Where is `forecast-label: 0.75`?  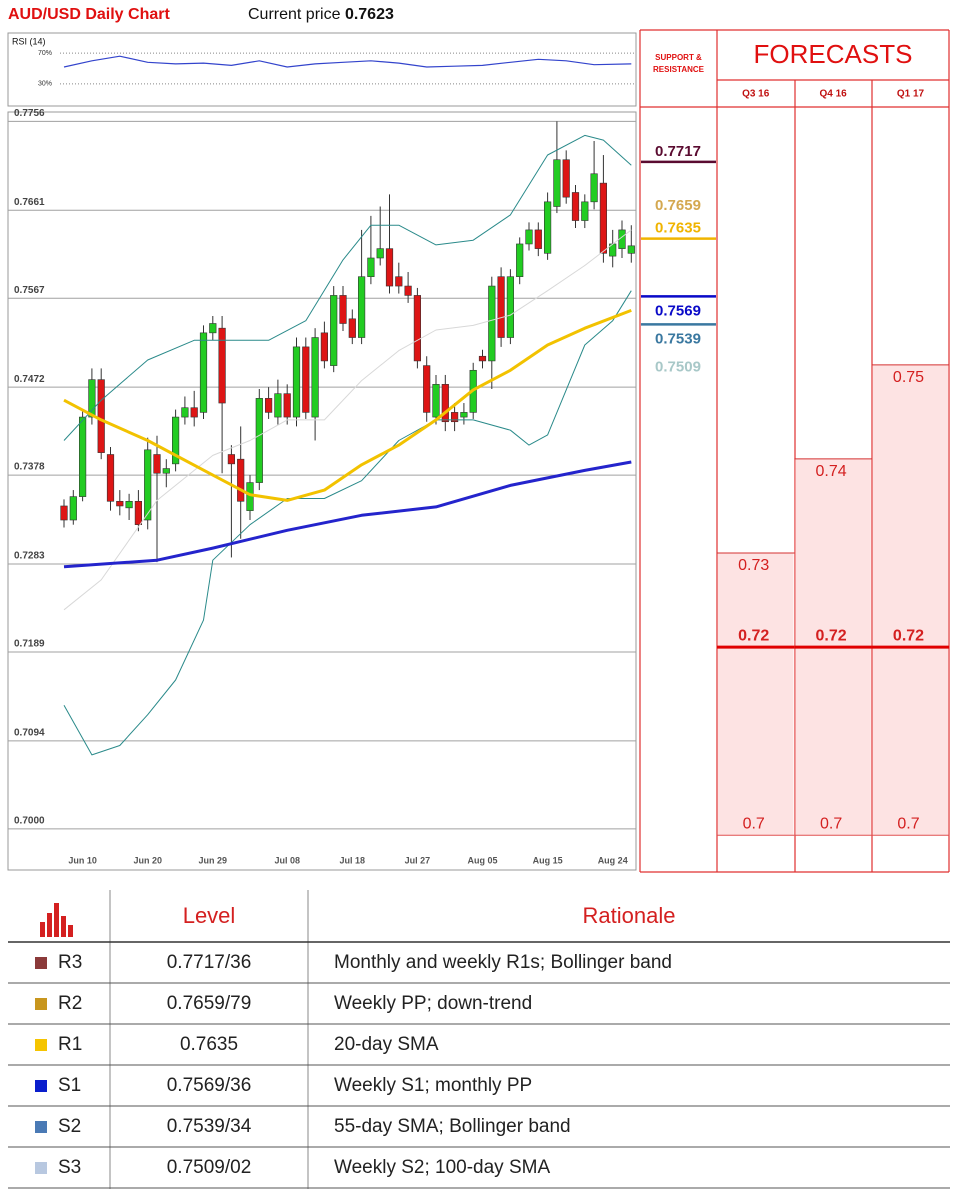 forecast-label: 0.75 is located at coordinates (908, 377).